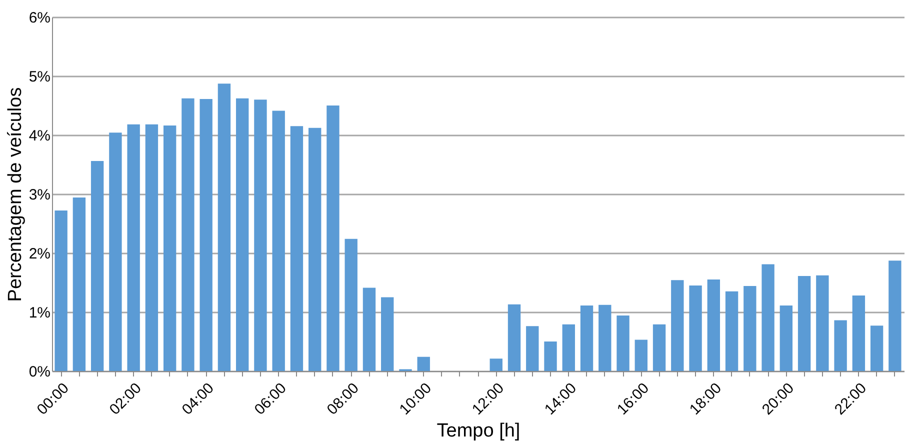 The image size is (907, 446). Describe the element at coordinates (15, 194) in the screenshot. I see `y-axis-title: Percentagem de veículos` at that location.